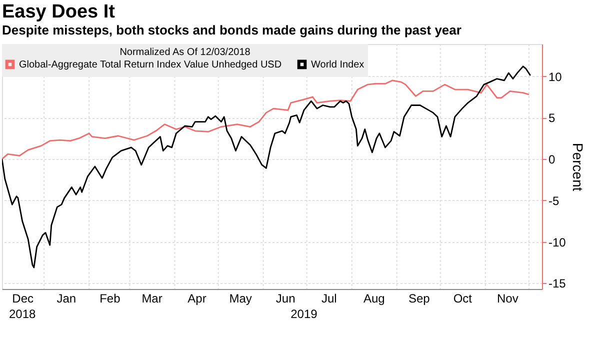 The width and height of the screenshot is (600, 338). I want to click on text: 2018, so click(22, 314).